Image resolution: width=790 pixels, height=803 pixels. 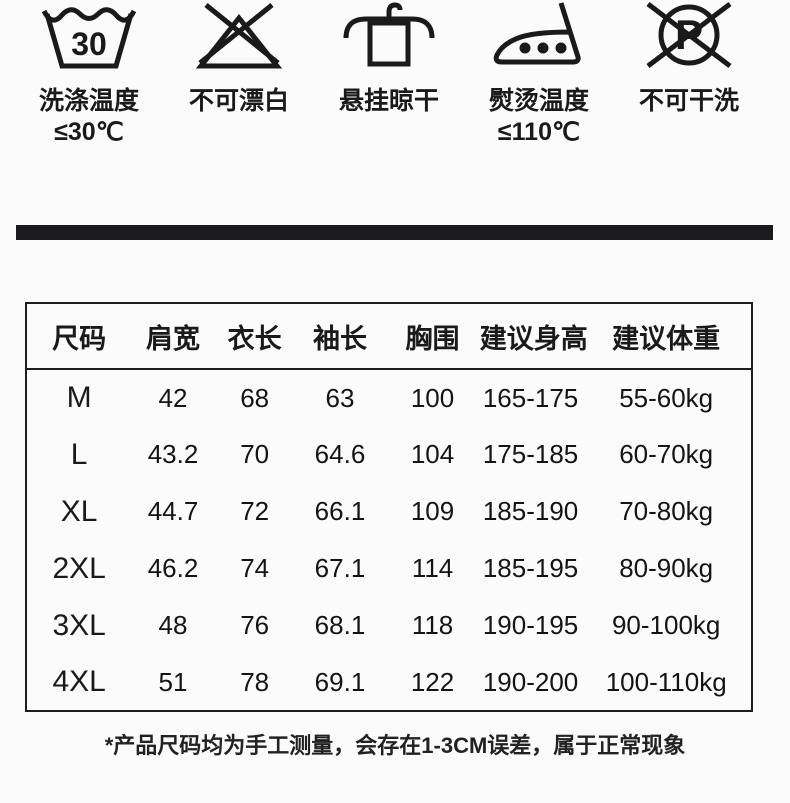 What do you see at coordinates (395, 745) in the screenshot?
I see `measurement-footnote: *产品尺码均为手工测量，会存在1-3CM误差，属于正常现象` at bounding box center [395, 745].